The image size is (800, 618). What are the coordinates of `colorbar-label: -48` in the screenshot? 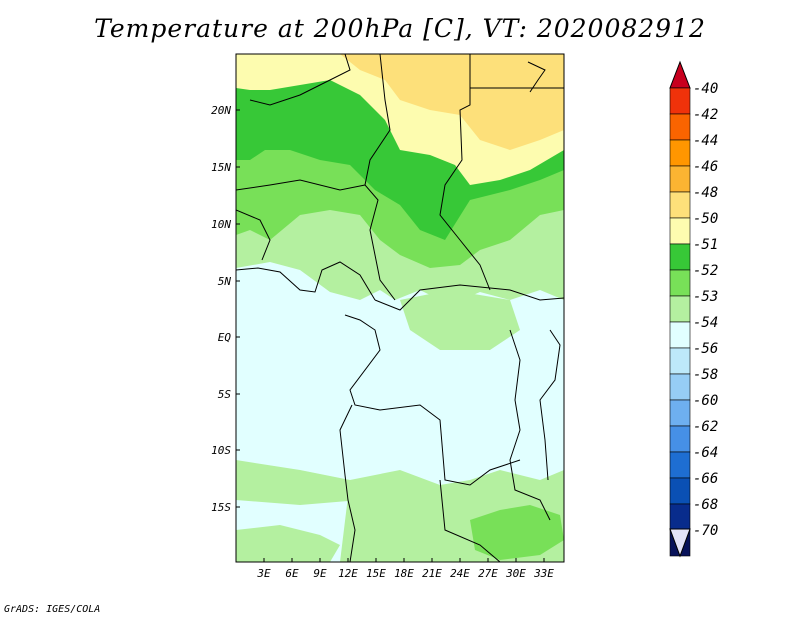 It's located at (705, 193).